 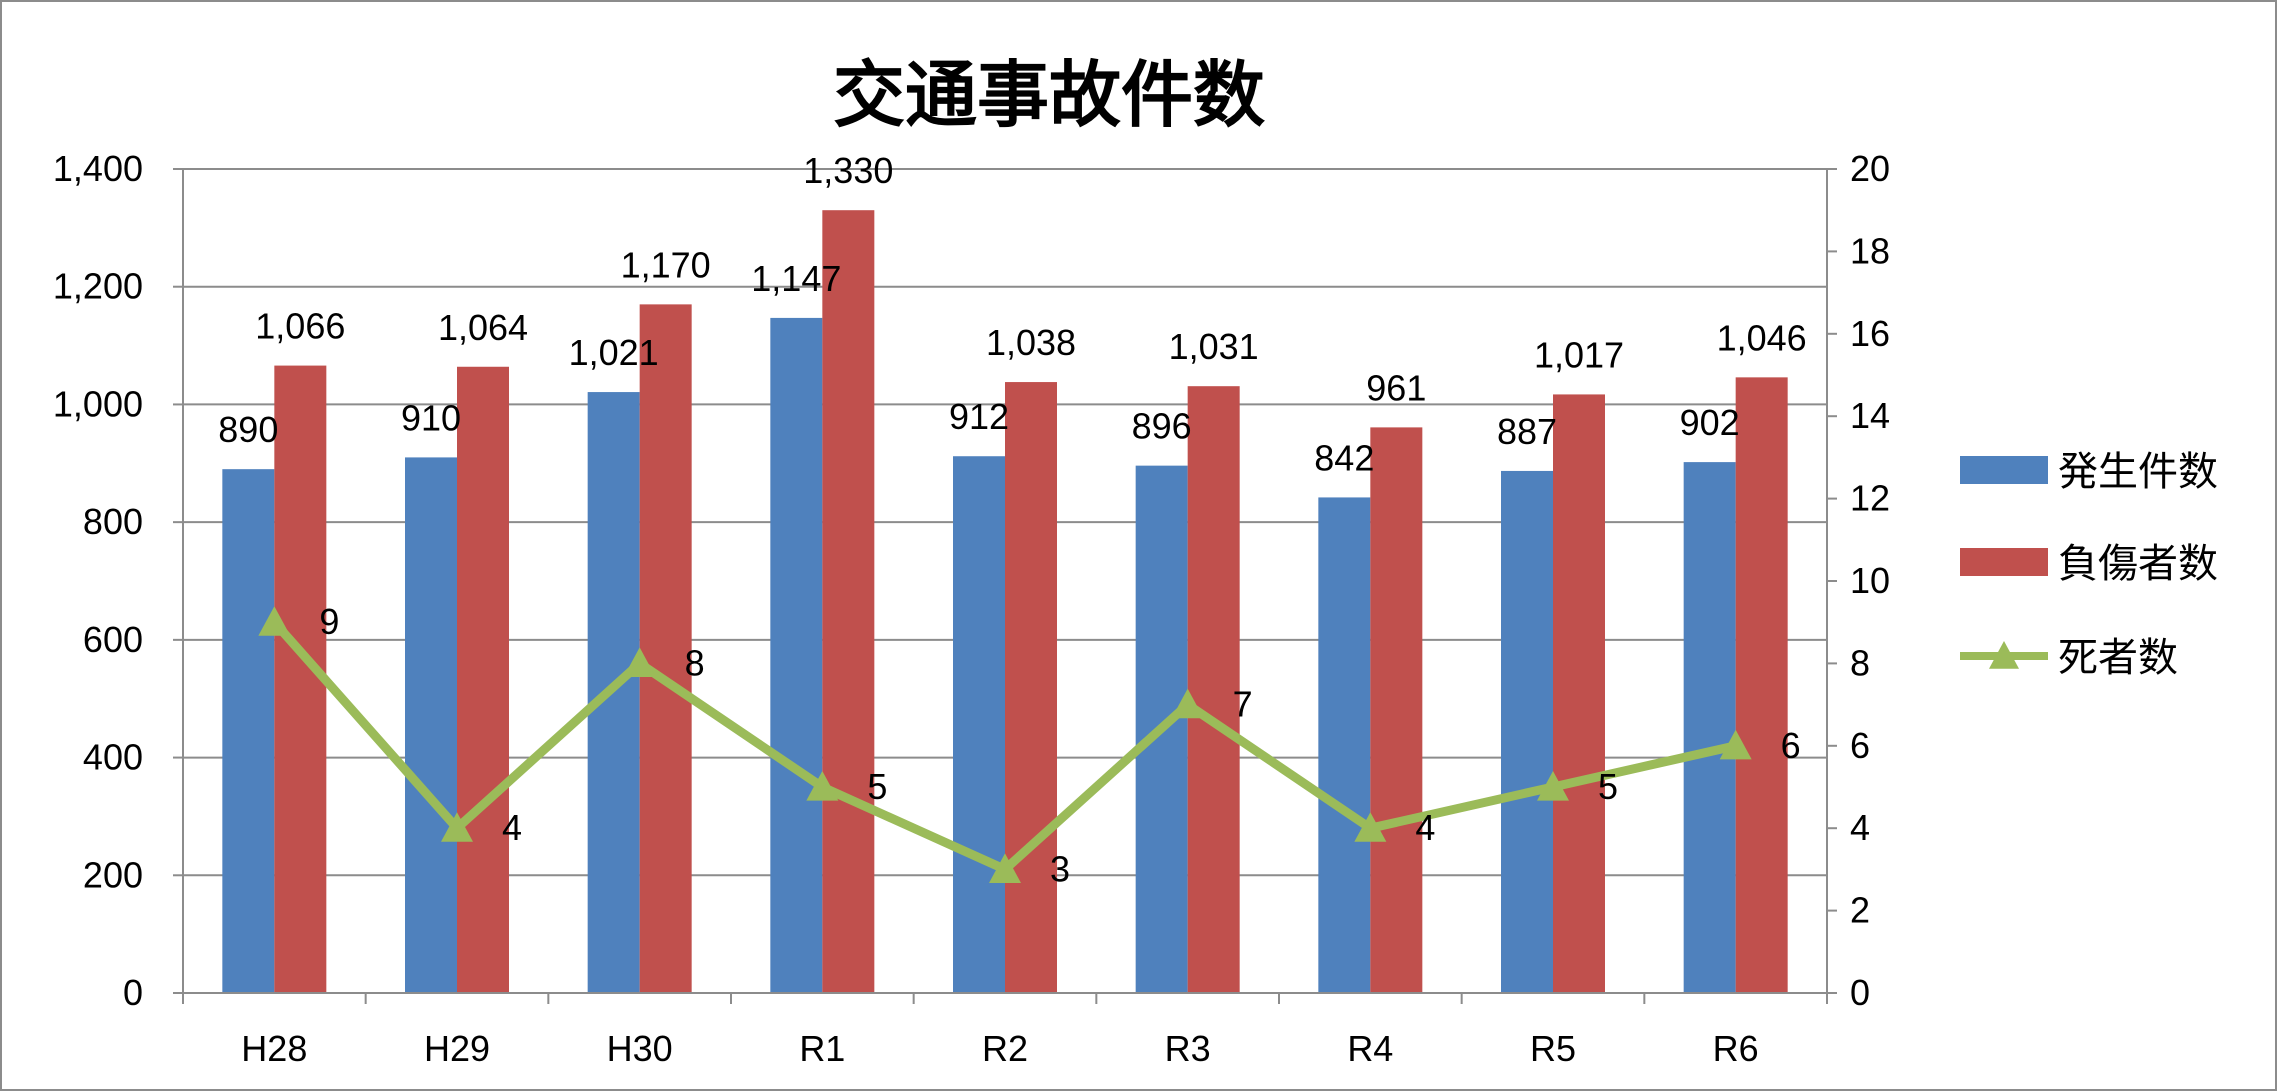 What do you see at coordinates (695, 662) in the screenshot?
I see `data-label-deaths: 8` at bounding box center [695, 662].